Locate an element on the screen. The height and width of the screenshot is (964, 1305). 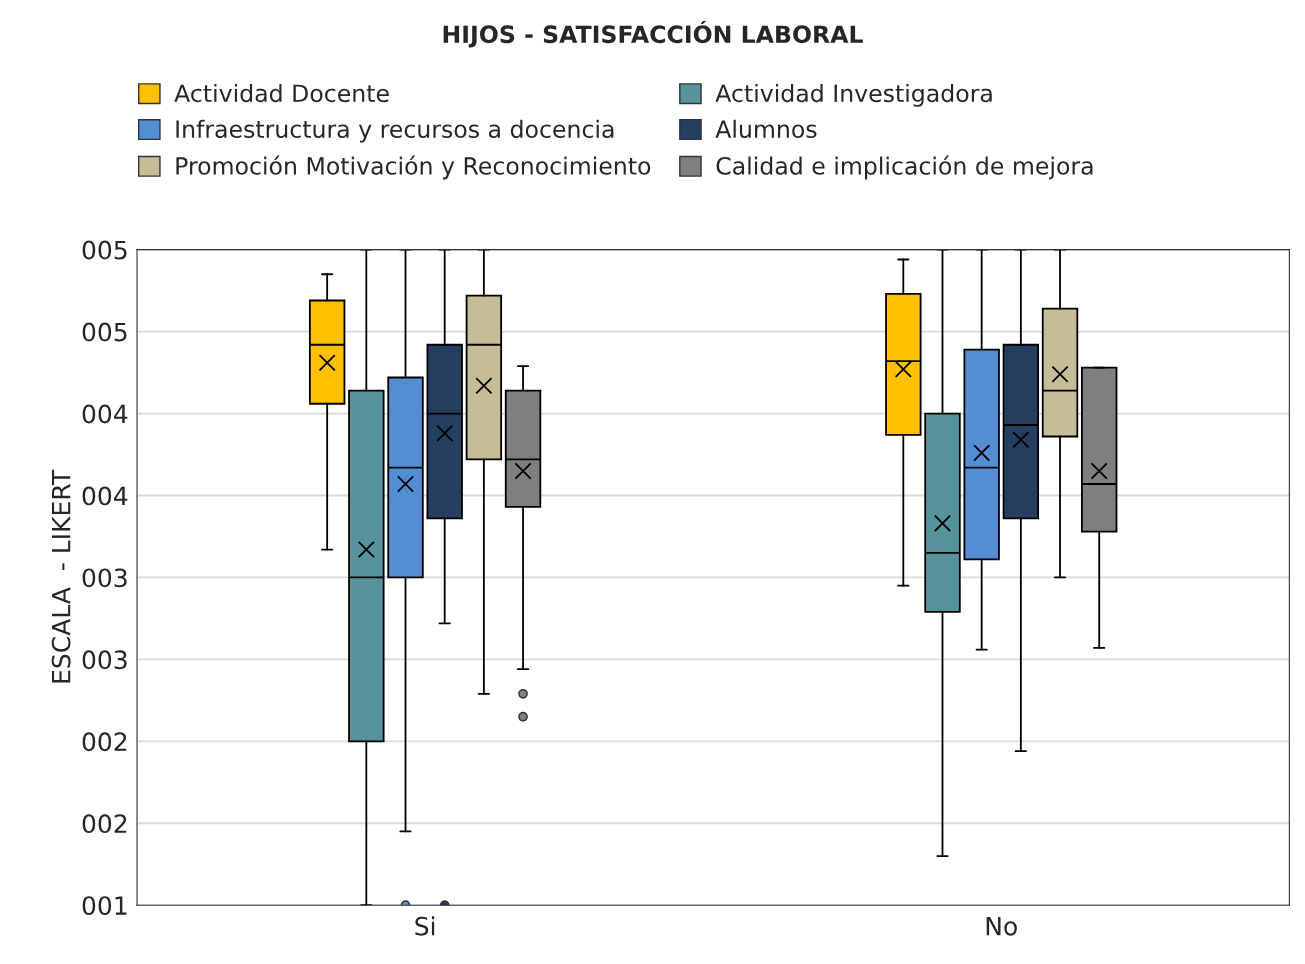
legend-label: Actividad Docente is located at coordinates (281, 93).